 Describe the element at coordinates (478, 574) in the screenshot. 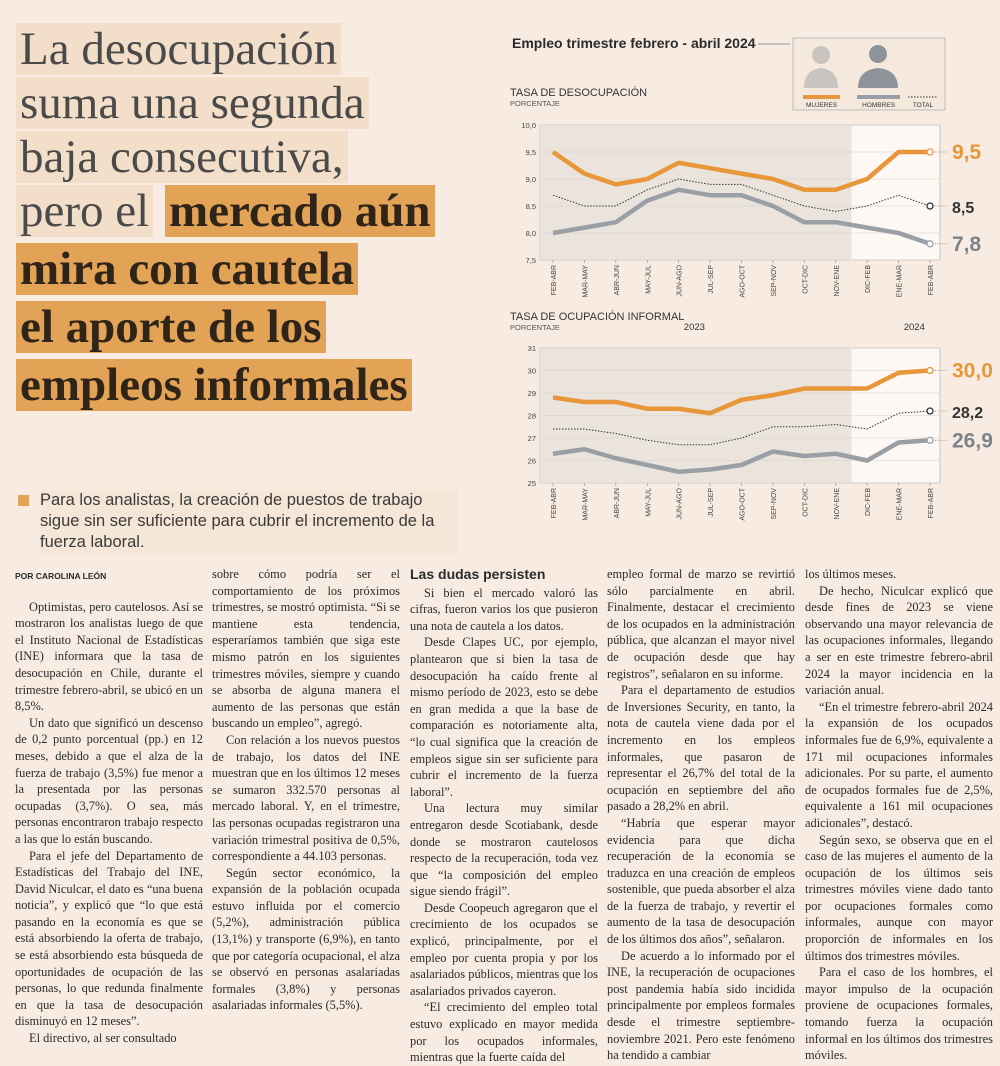

I see `subheading: Las dudas persisten` at that location.